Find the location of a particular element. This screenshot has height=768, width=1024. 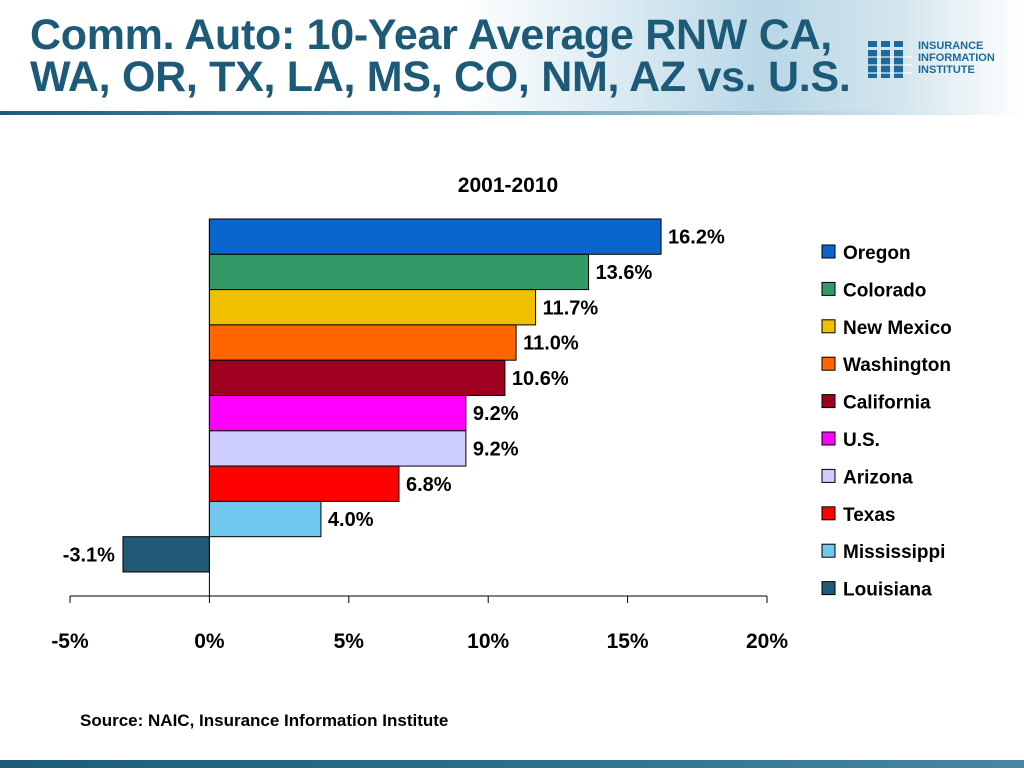

data-label: 6.8% is located at coordinates (429, 485).